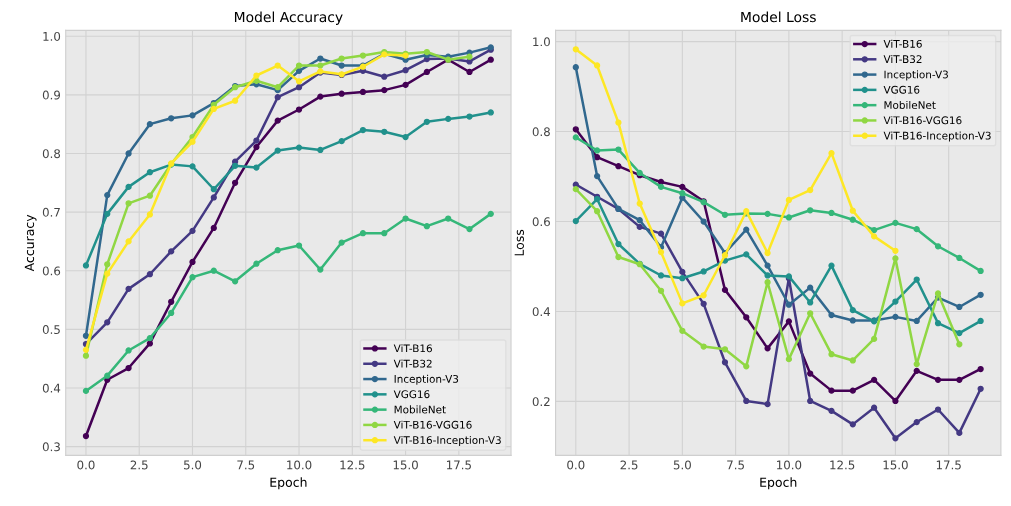  Describe the element at coordinates (30, 243) in the screenshot. I see `y-axis-title: Accuracy` at that location.